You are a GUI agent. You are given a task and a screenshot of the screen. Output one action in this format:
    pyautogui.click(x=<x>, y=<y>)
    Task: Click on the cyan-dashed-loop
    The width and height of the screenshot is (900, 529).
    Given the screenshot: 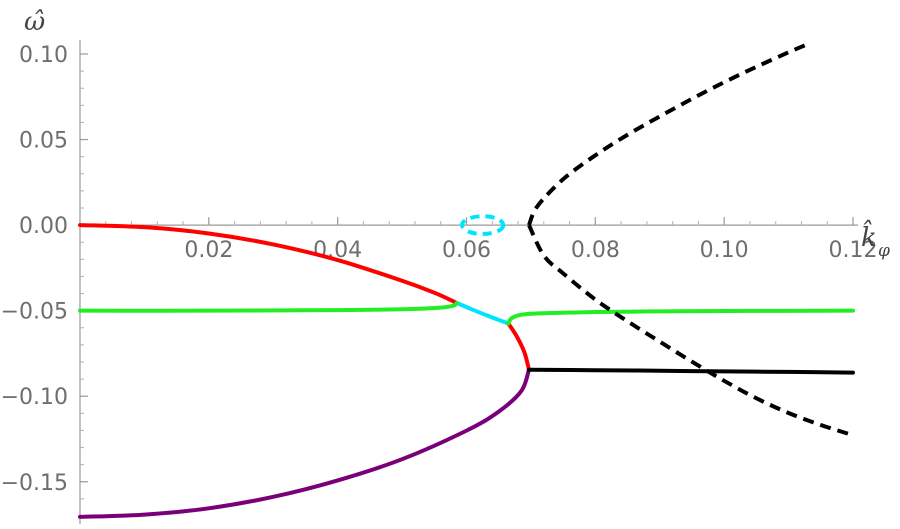 What is the action you would take?
    pyautogui.click(x=482, y=225)
    